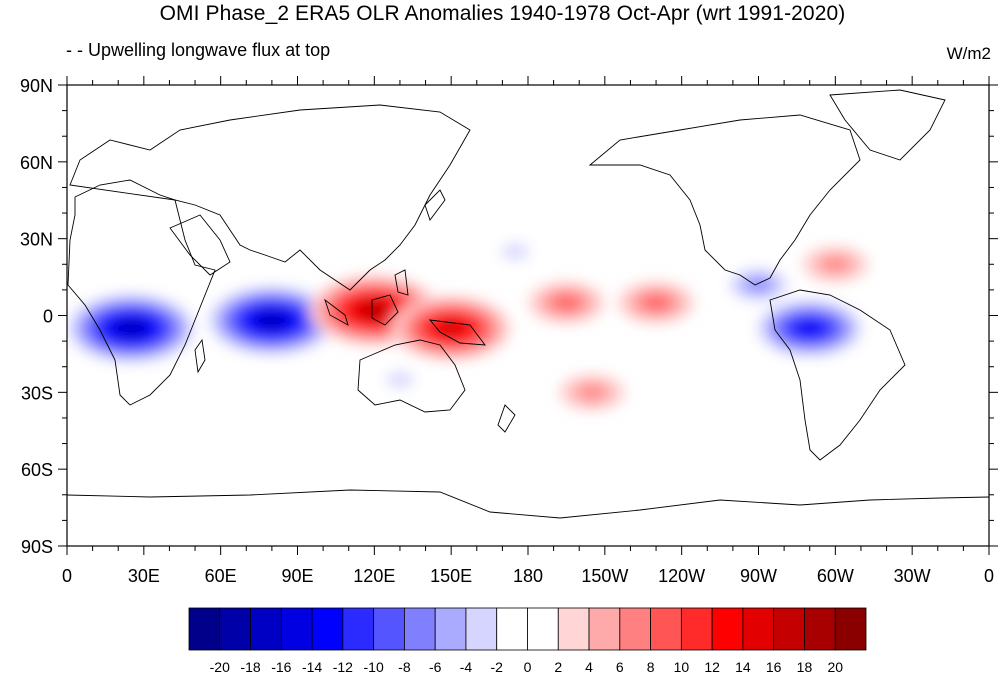 This screenshot has height=676, width=1005. What do you see at coordinates (887, 125) in the screenshot?
I see `coastline-greenland` at bounding box center [887, 125].